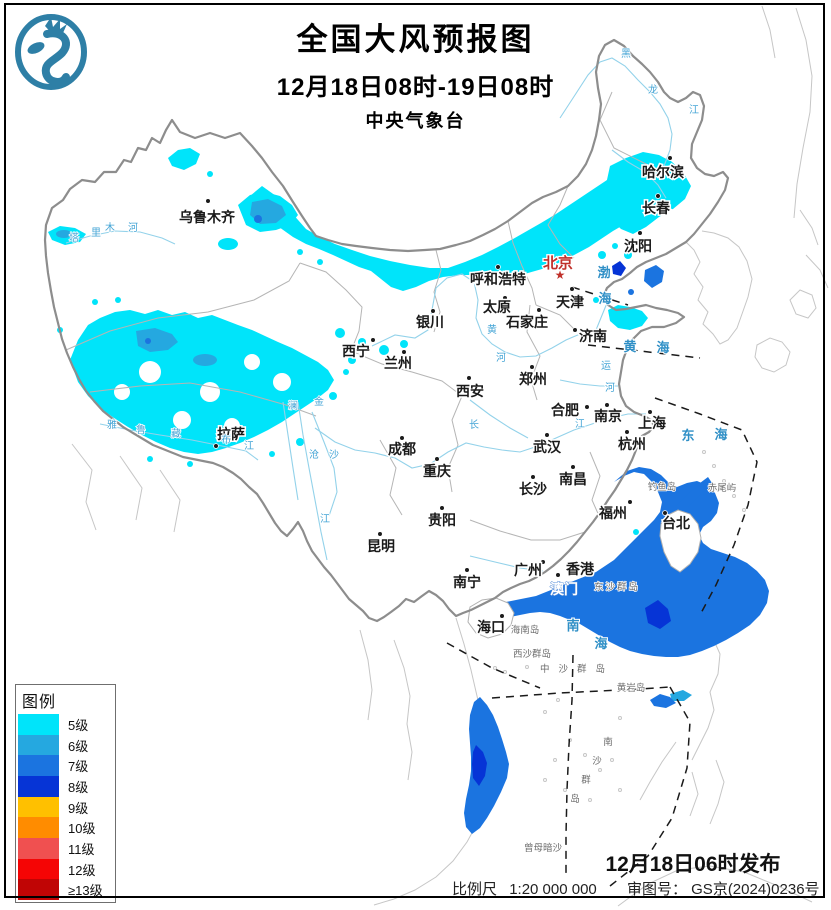  Describe the element at coordinates (606, 366) in the screenshot. I see `river-label: 运` at that location.